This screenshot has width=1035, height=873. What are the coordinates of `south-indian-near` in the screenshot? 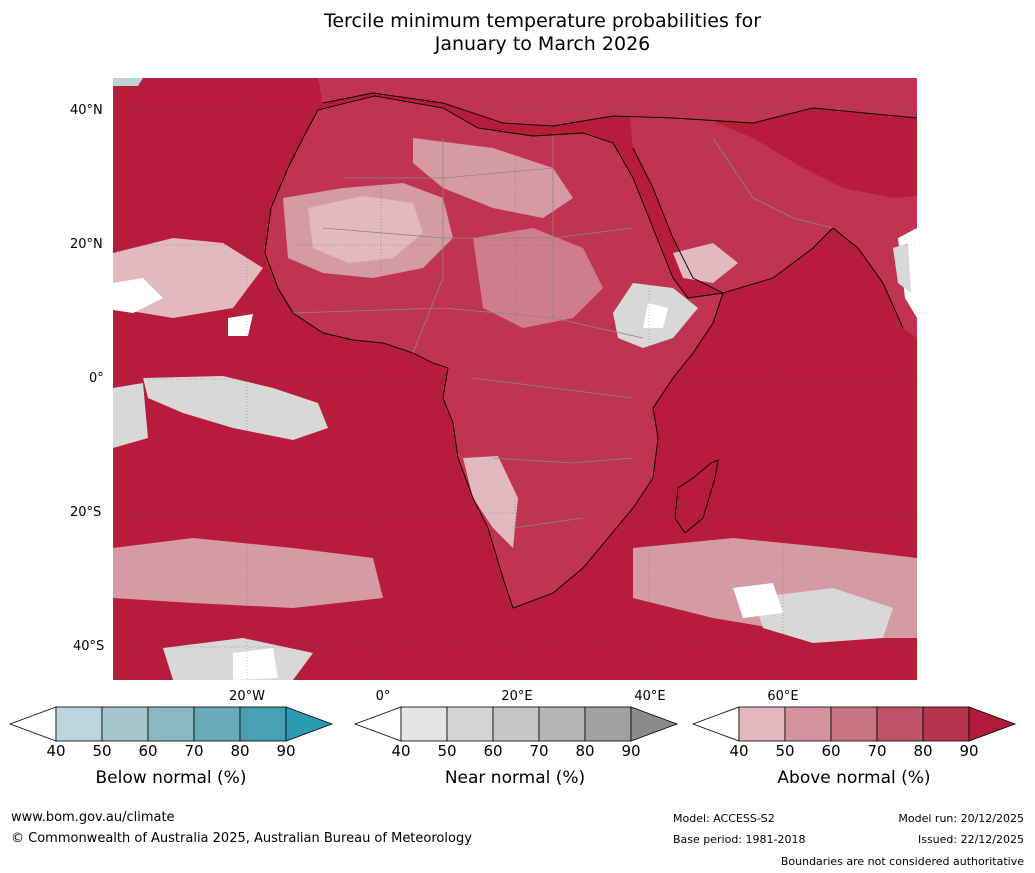 It's located at (823, 615).